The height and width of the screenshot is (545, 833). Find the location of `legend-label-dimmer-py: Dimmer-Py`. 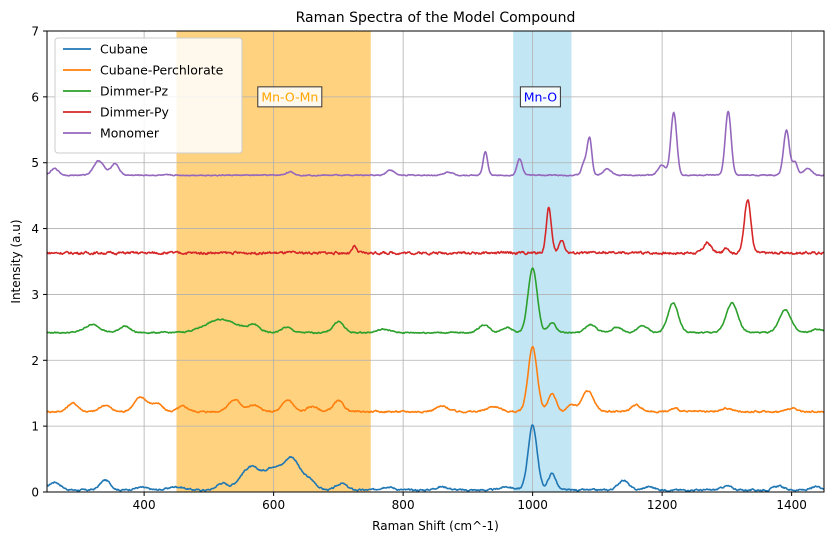

legend-label-dimmer-py: Dimmer-Py is located at coordinates (135, 112).